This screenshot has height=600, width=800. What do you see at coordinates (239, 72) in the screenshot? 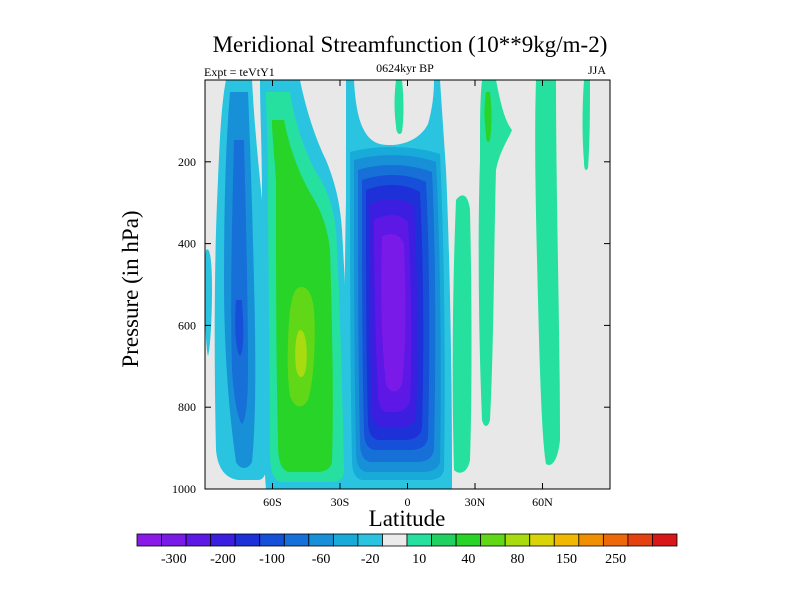
I see `experiment-label: Expt = teVtY1` at bounding box center [239, 72].